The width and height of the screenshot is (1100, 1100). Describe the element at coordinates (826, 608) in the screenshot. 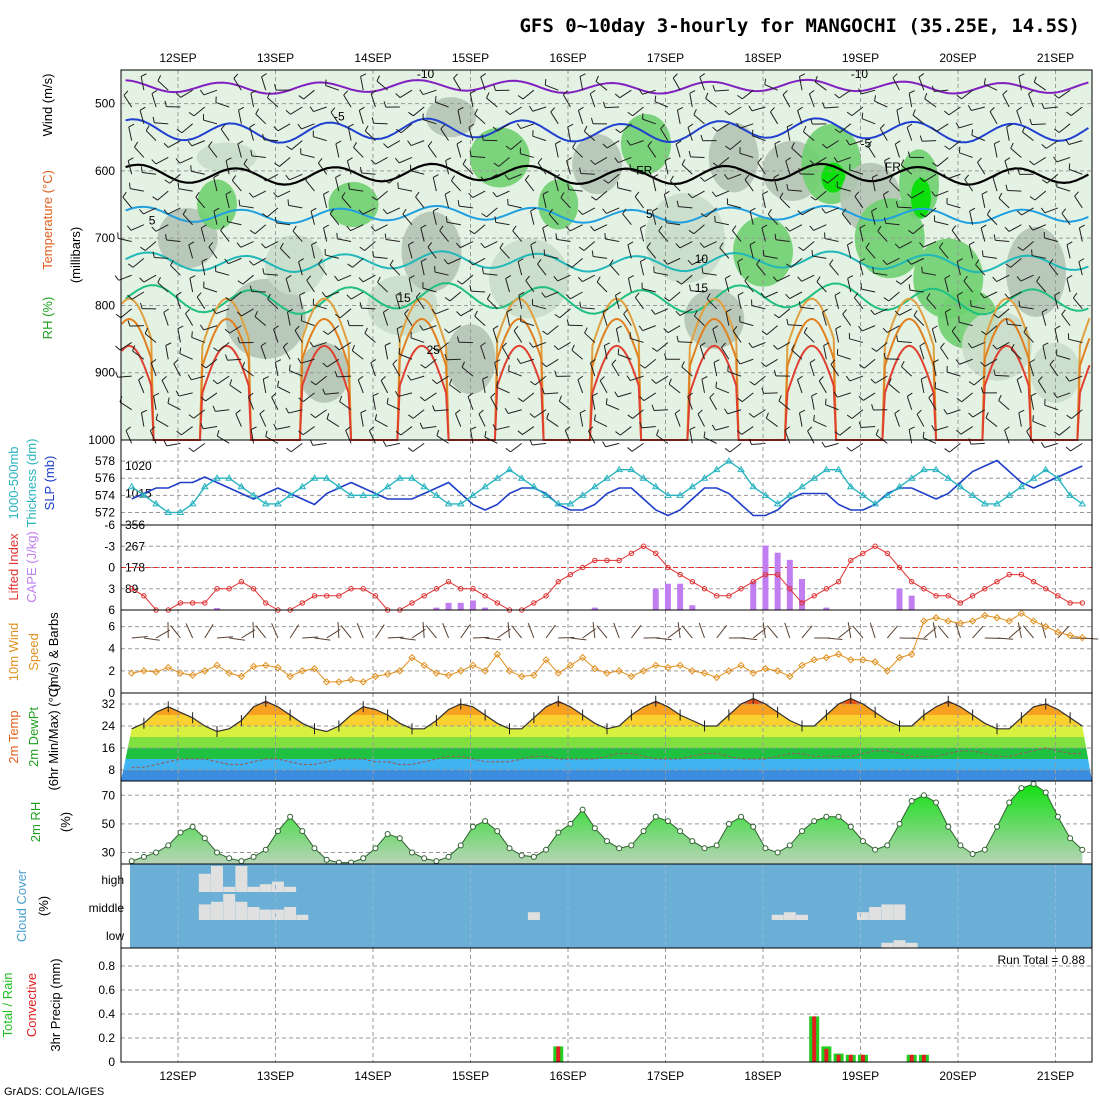

I see `cape-bar` at that location.